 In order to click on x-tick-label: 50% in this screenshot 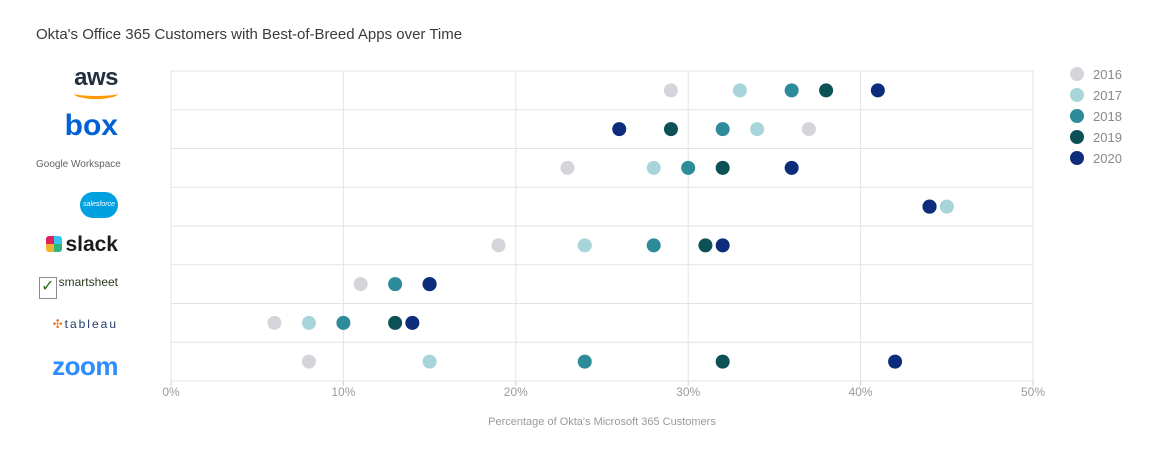, I will do `click(1033, 392)`.